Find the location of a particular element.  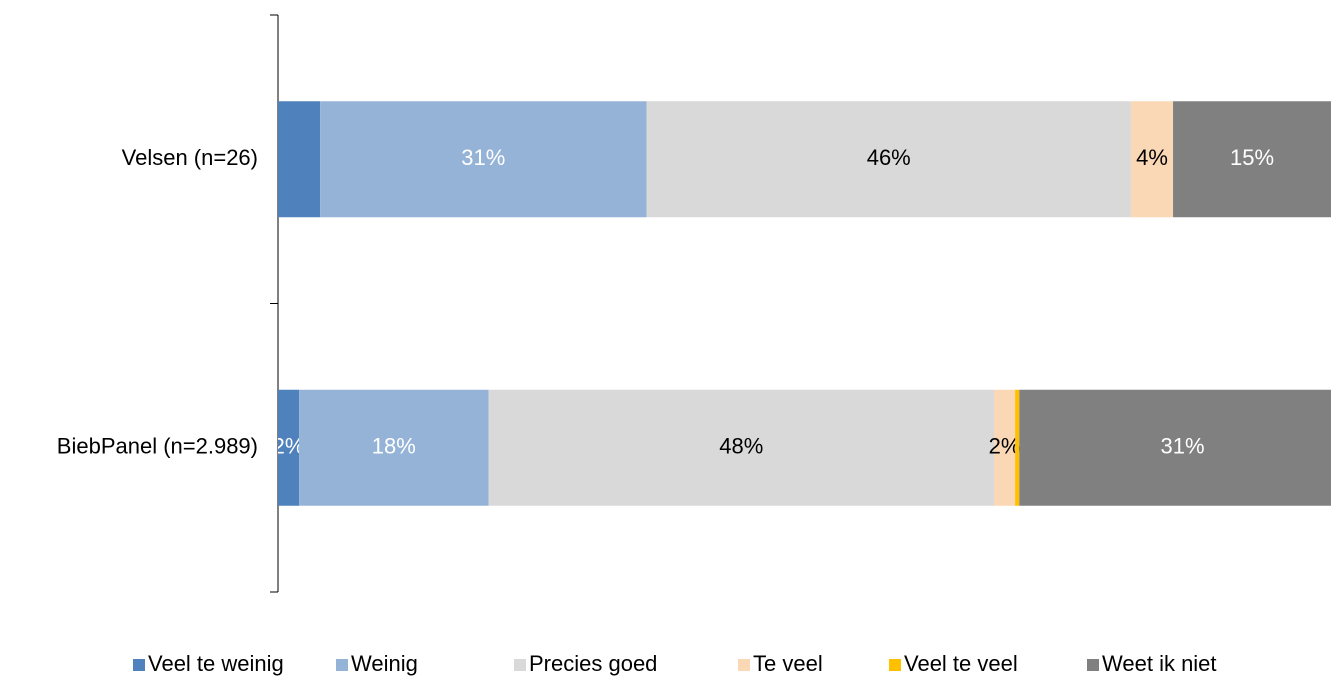

legend-label: Precies goed is located at coordinates (593, 663).